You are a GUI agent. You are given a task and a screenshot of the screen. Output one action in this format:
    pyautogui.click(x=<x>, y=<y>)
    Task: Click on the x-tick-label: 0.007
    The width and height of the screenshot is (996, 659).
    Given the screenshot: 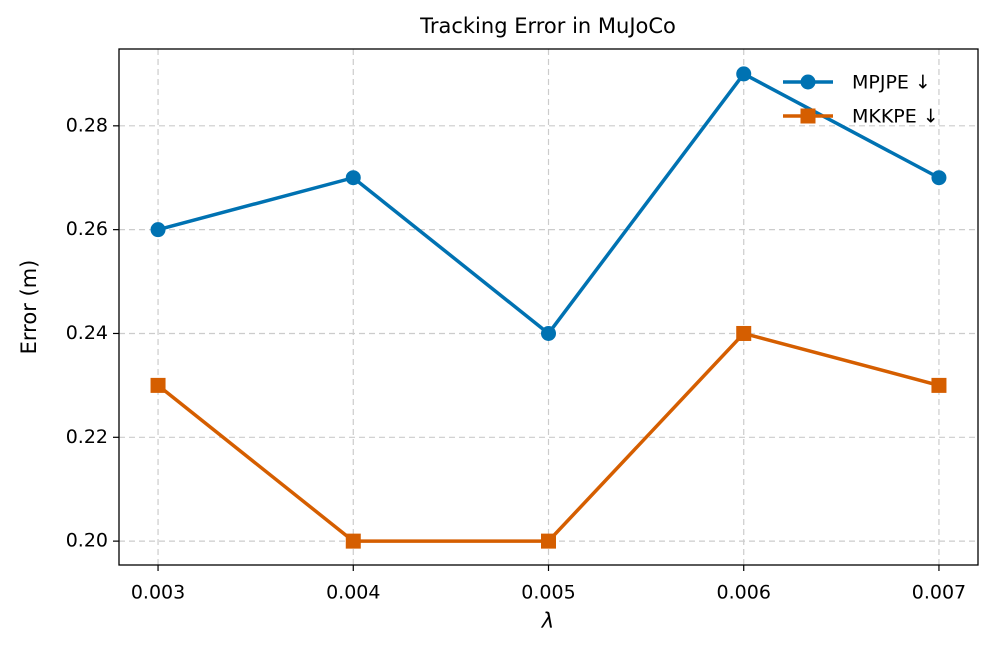 What is the action you would take?
    pyautogui.click(x=939, y=593)
    